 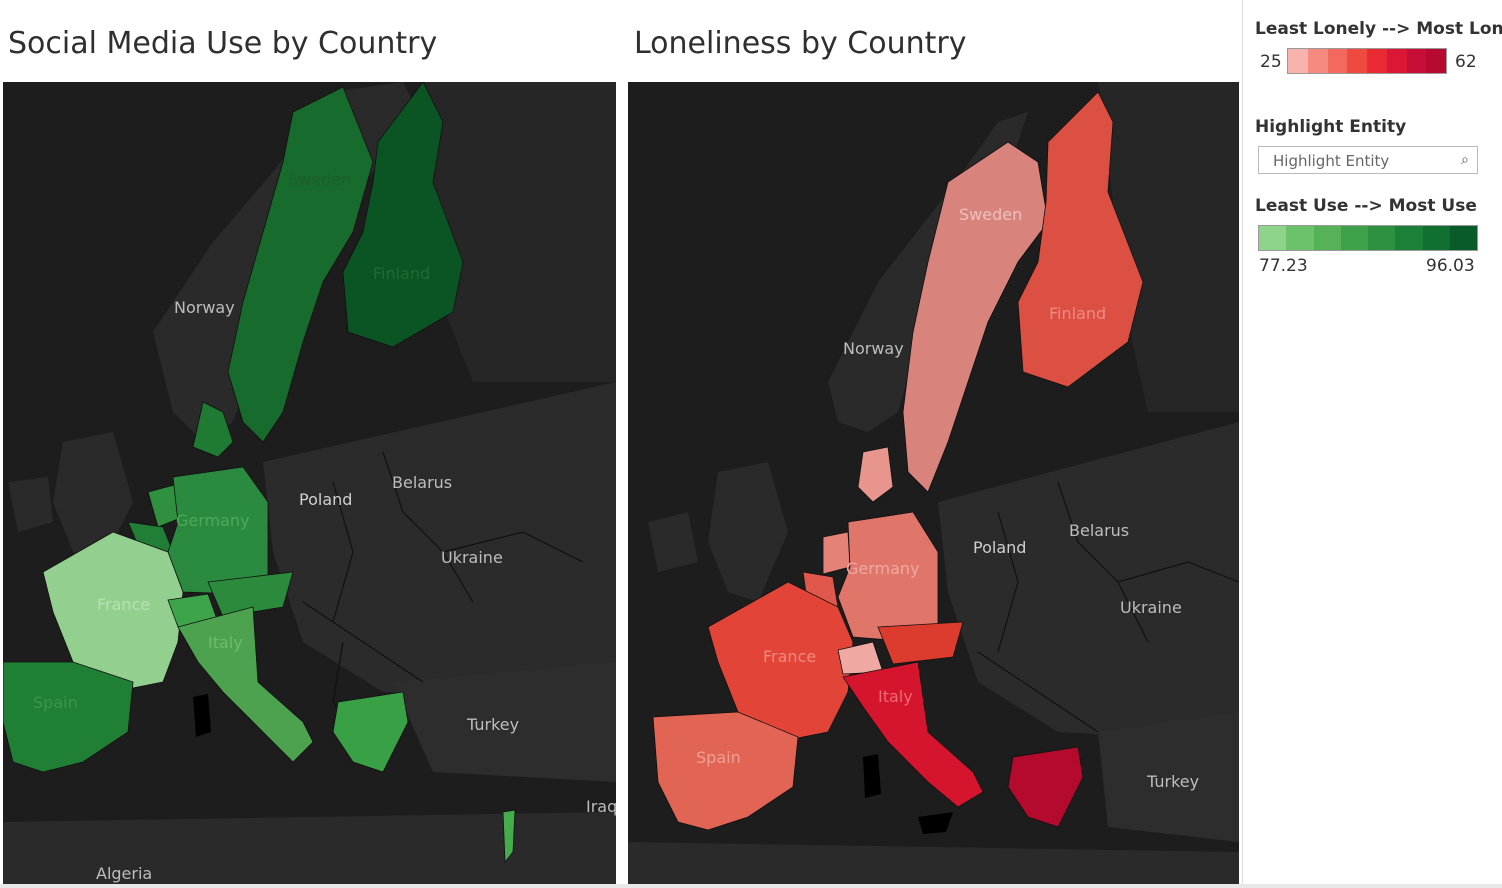 I want to click on loneliness-color-ramp, so click(x=1367, y=61).